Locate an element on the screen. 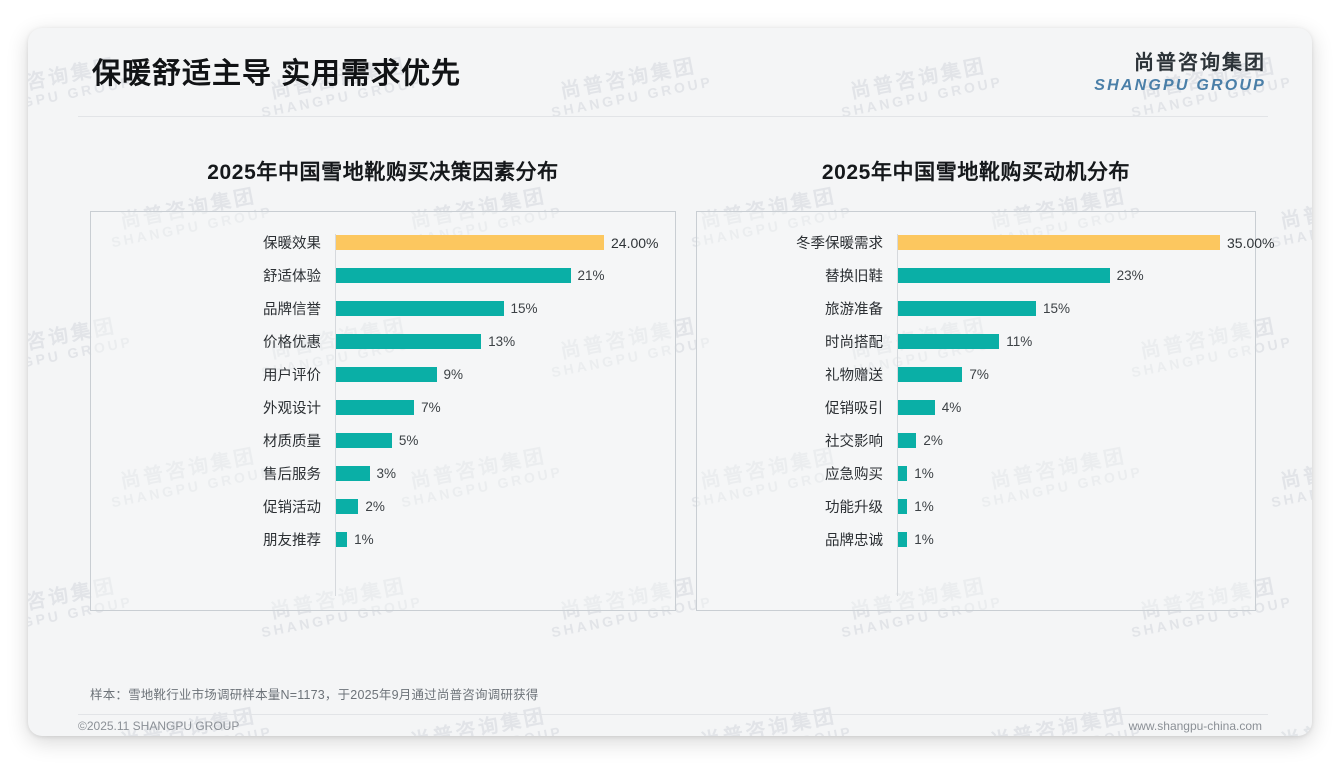 Image resolution: width=1340 pixels, height=780 pixels. bar-row: 冬季保暖需求 35.00% is located at coordinates (985, 242).